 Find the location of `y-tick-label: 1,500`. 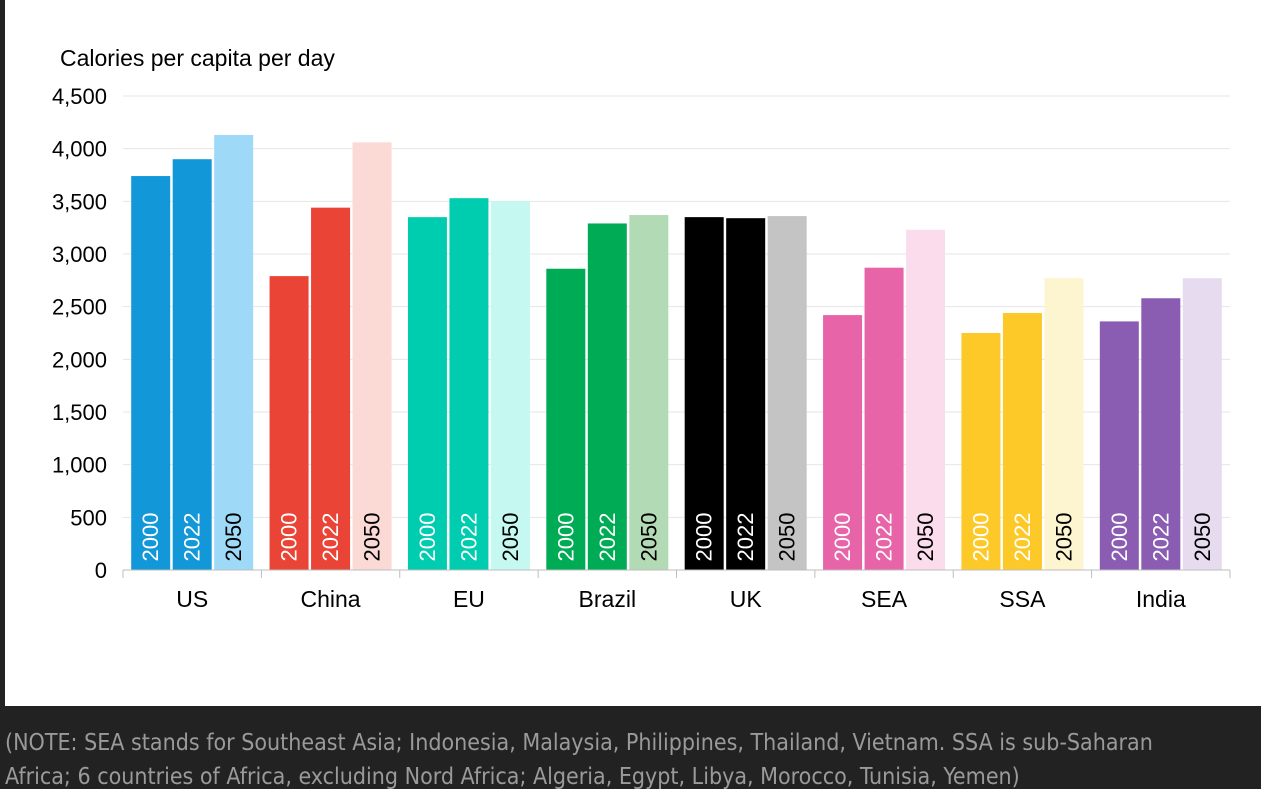

y-tick-label: 1,500 is located at coordinates (79, 412).